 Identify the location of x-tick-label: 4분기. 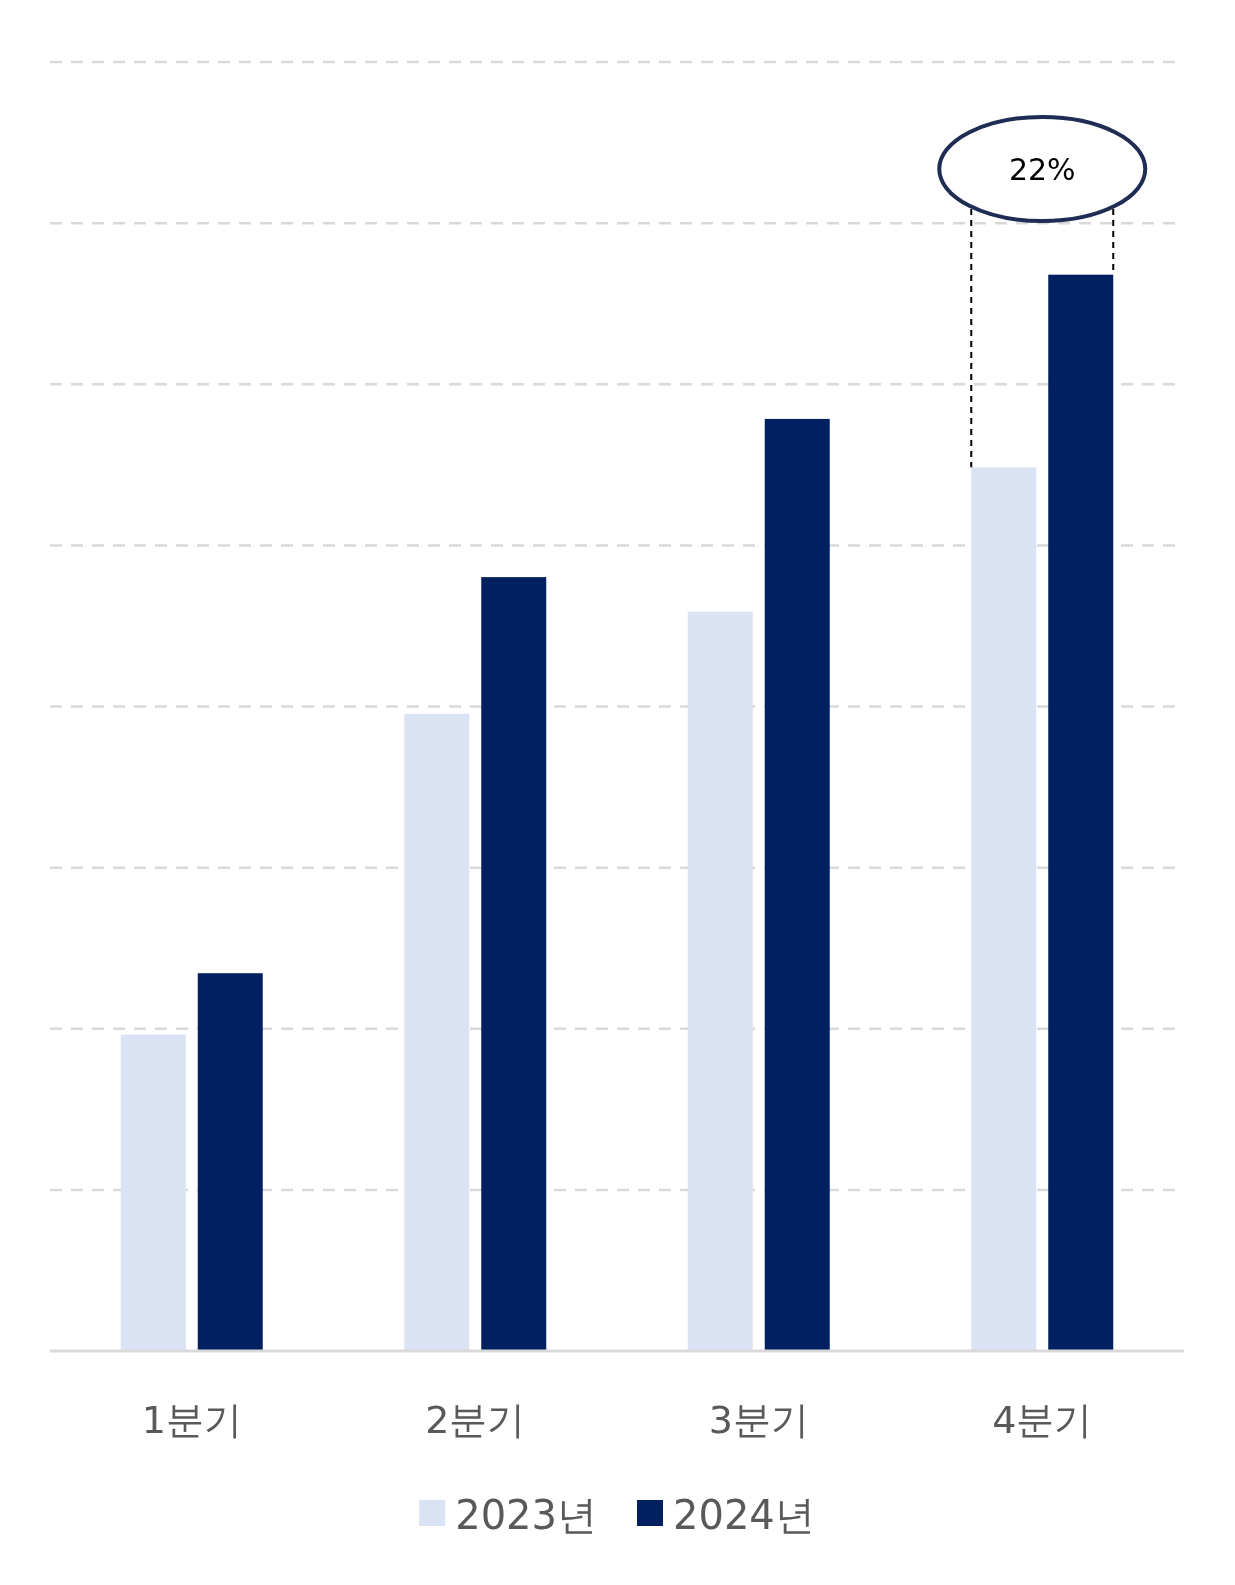
(1042, 1420).